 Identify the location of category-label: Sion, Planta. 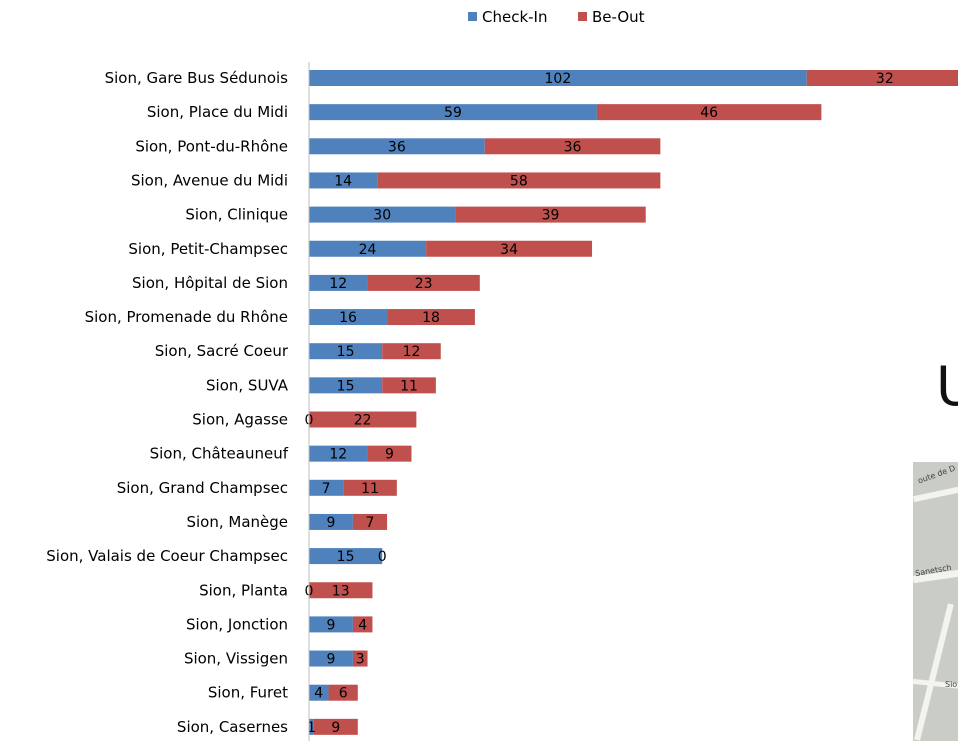
(243, 590).